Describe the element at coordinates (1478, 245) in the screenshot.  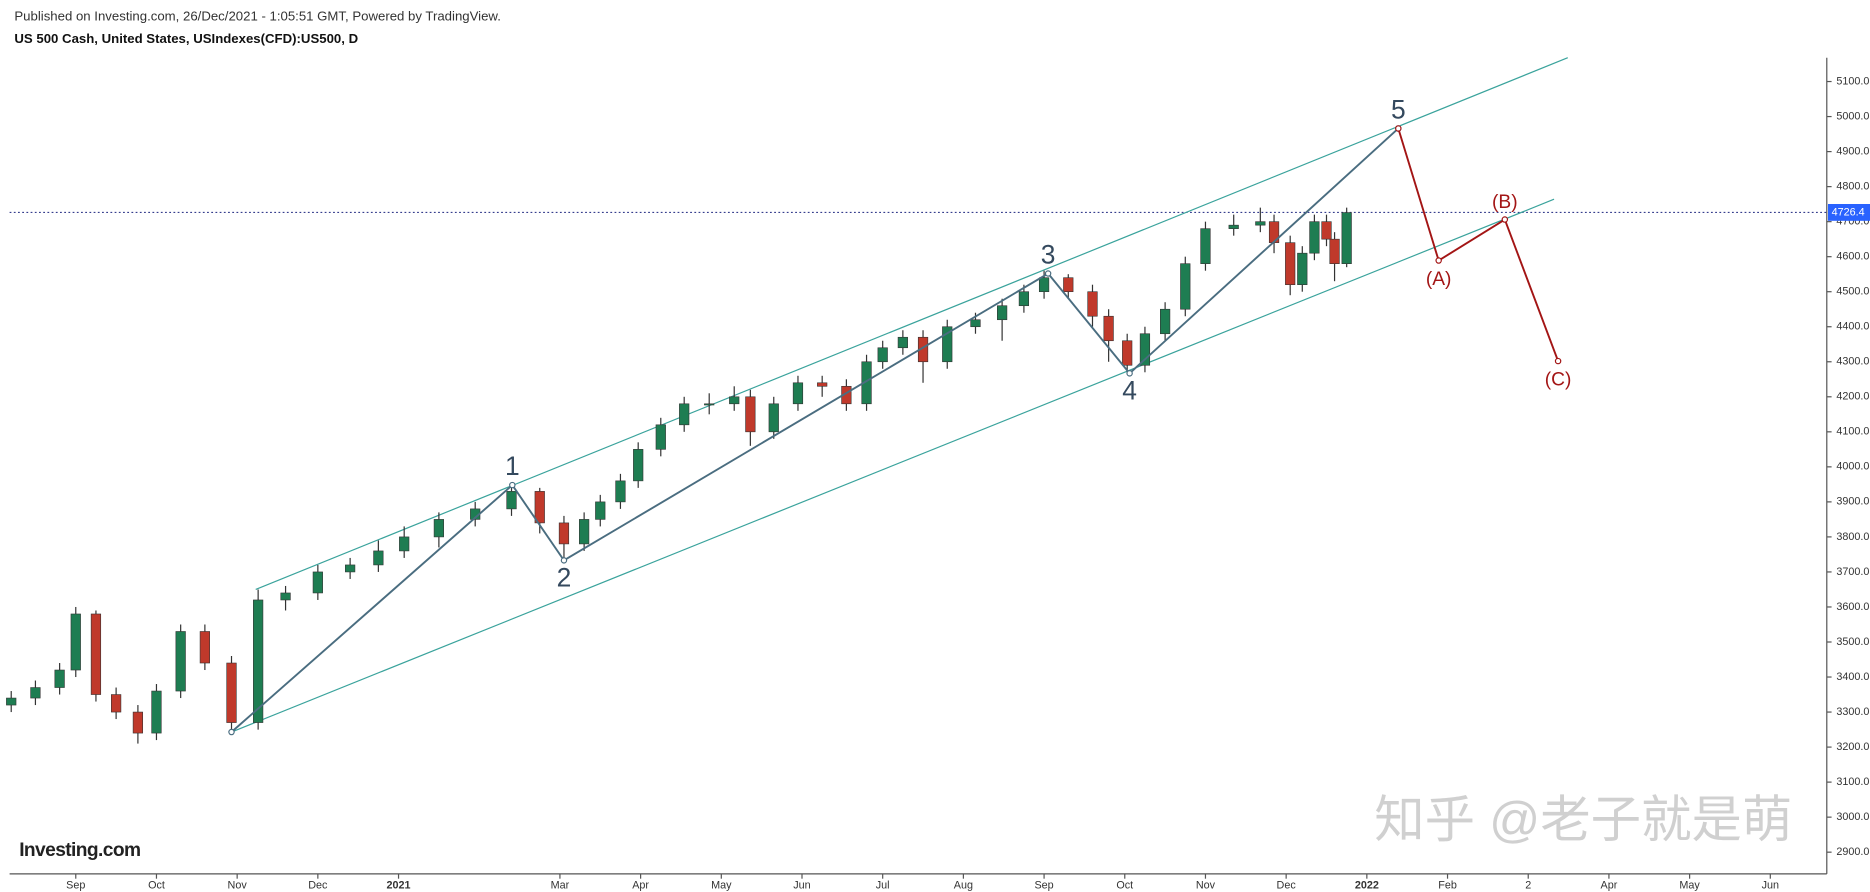
I see `wave-line` at that location.